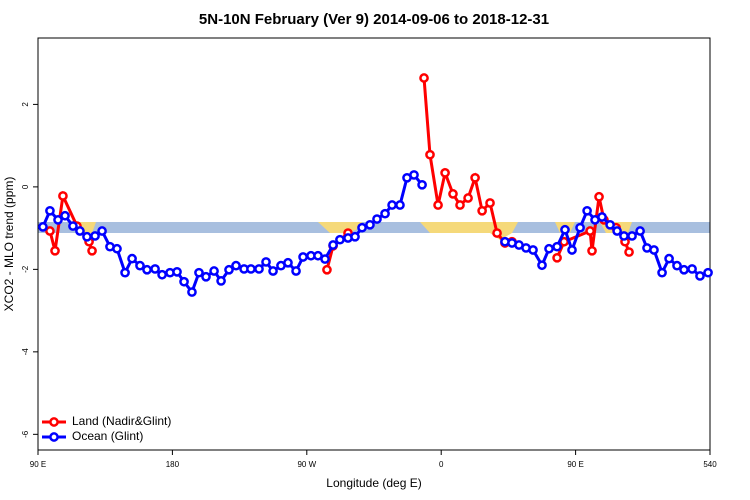 The width and height of the screenshot is (750, 500). Describe the element at coordinates (9, 244) in the screenshot. I see `y-axis-label: XCO2 - MLO trend (ppm)` at that location.